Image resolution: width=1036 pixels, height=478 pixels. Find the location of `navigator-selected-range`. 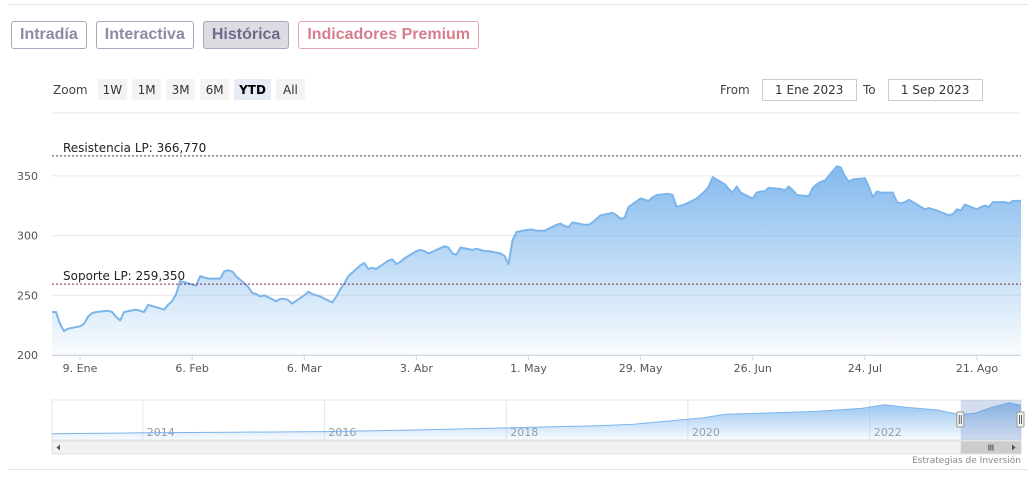

navigator-selected-range is located at coordinates (990, 420).